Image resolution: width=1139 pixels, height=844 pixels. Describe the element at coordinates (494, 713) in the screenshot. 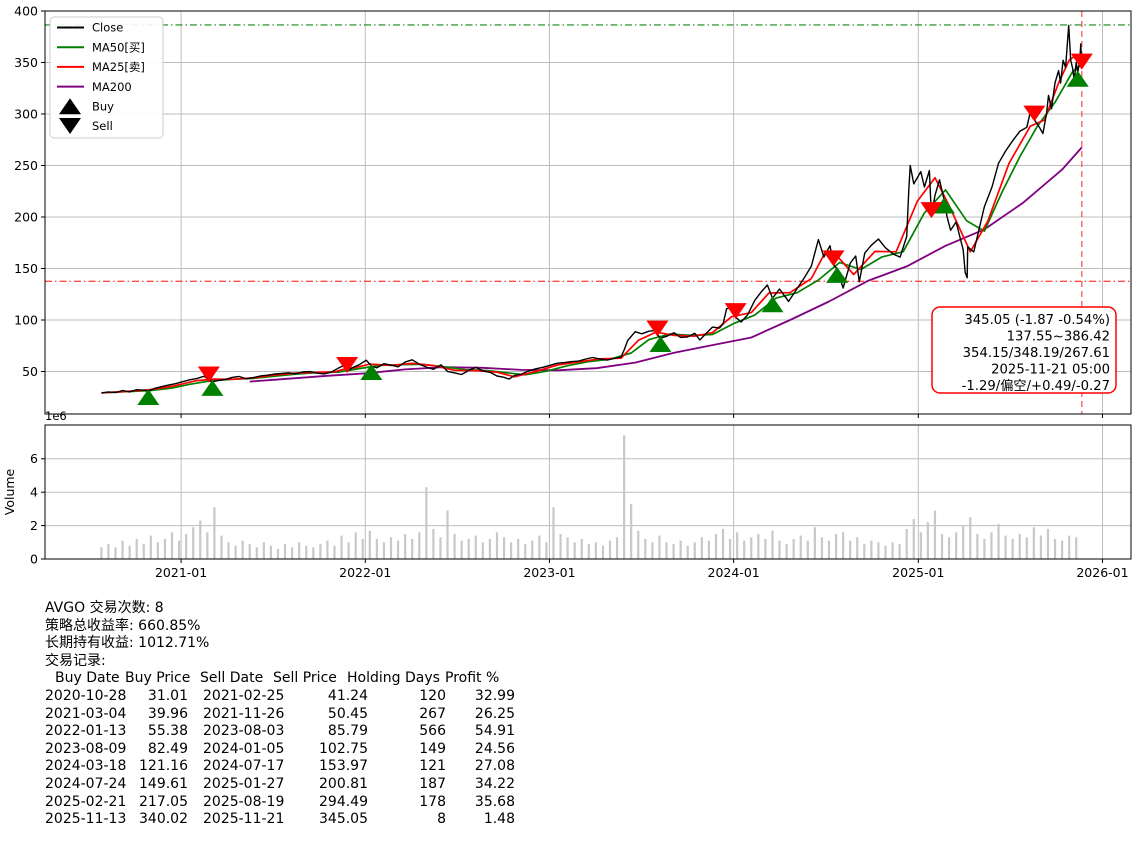

I see `trade-cell: 26.25` at that location.